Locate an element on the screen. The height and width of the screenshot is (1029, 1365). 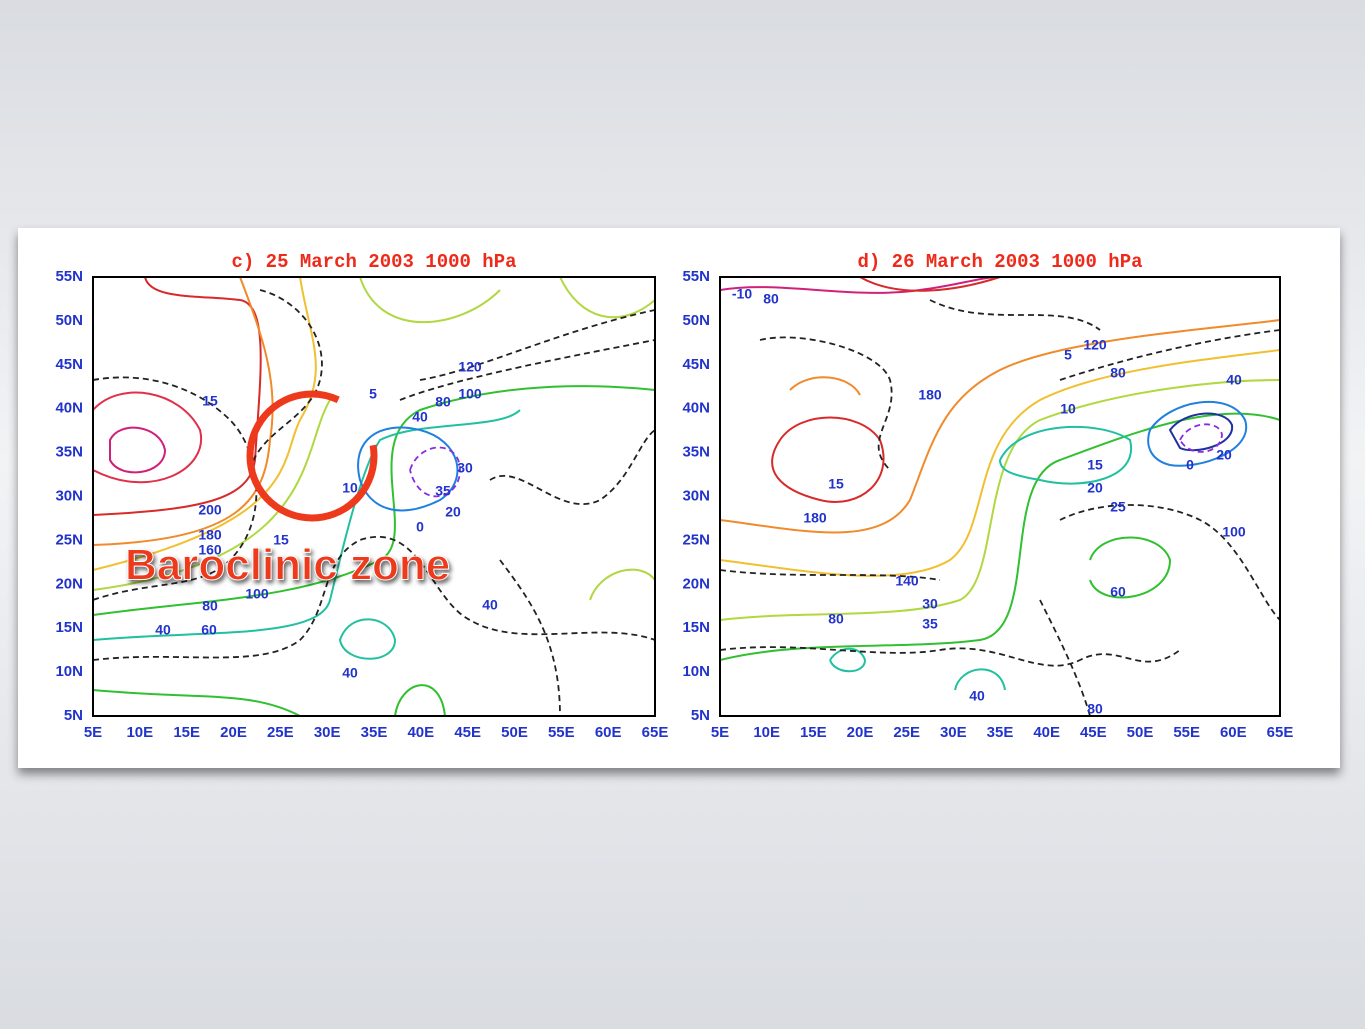
annotation: Baroclinic zone is located at coordinates (287, 565).